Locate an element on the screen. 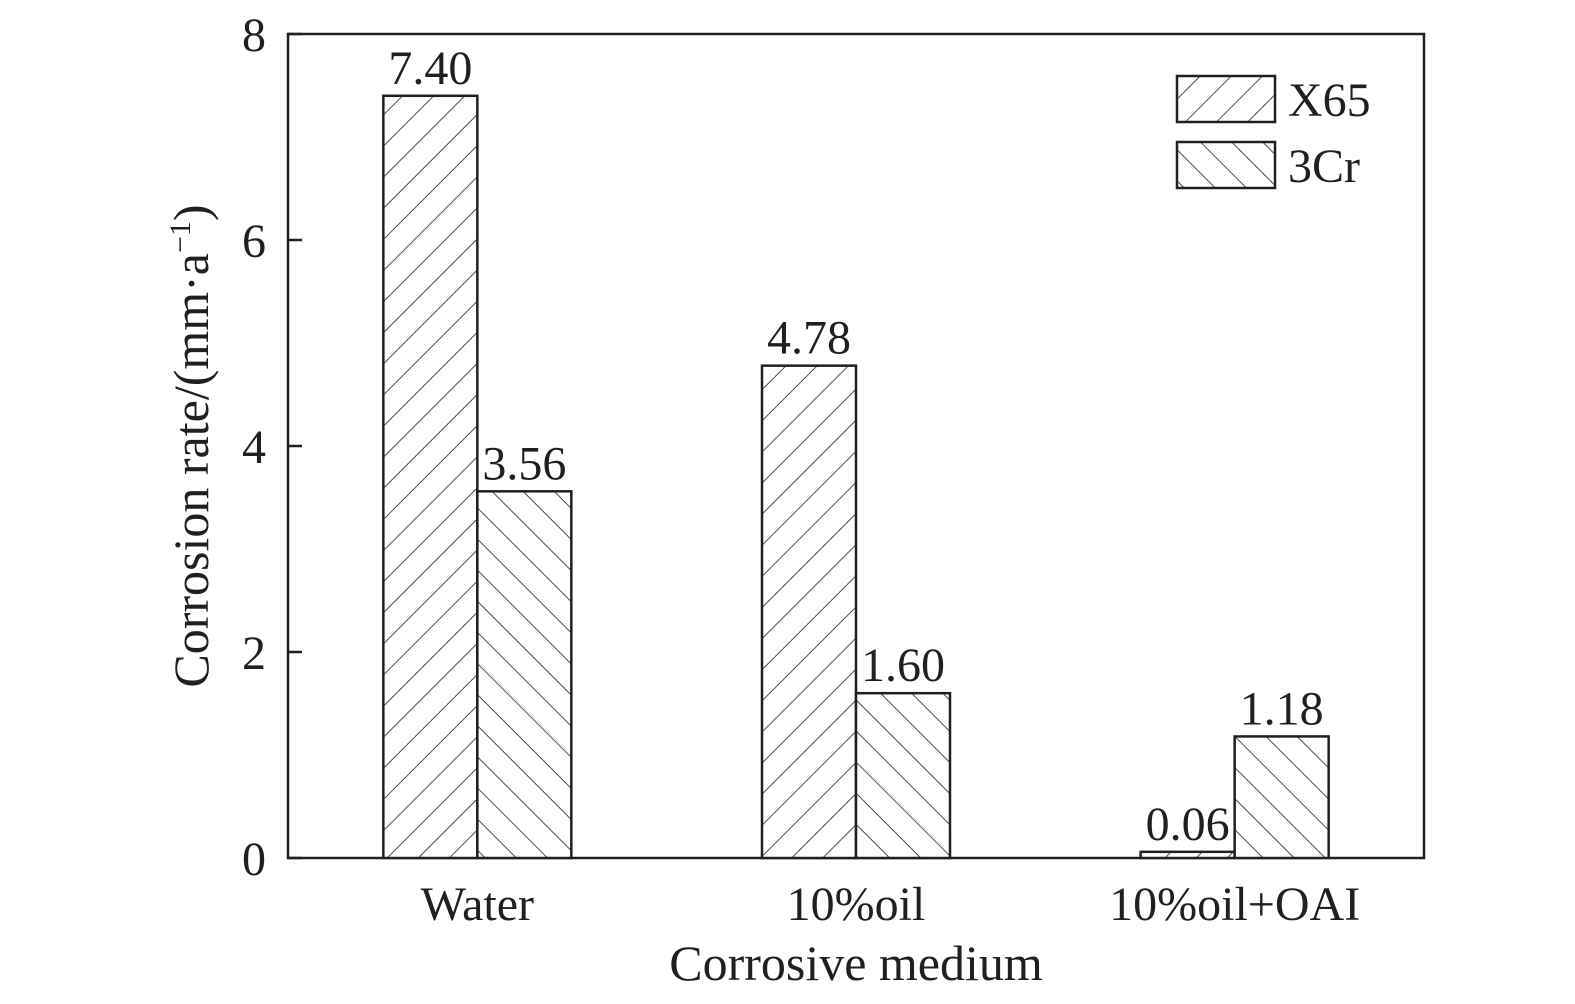 This screenshot has height=1004, width=1575. y-axis-title: Corrosion rate/(mm·a−1) is located at coordinates (191, 445).